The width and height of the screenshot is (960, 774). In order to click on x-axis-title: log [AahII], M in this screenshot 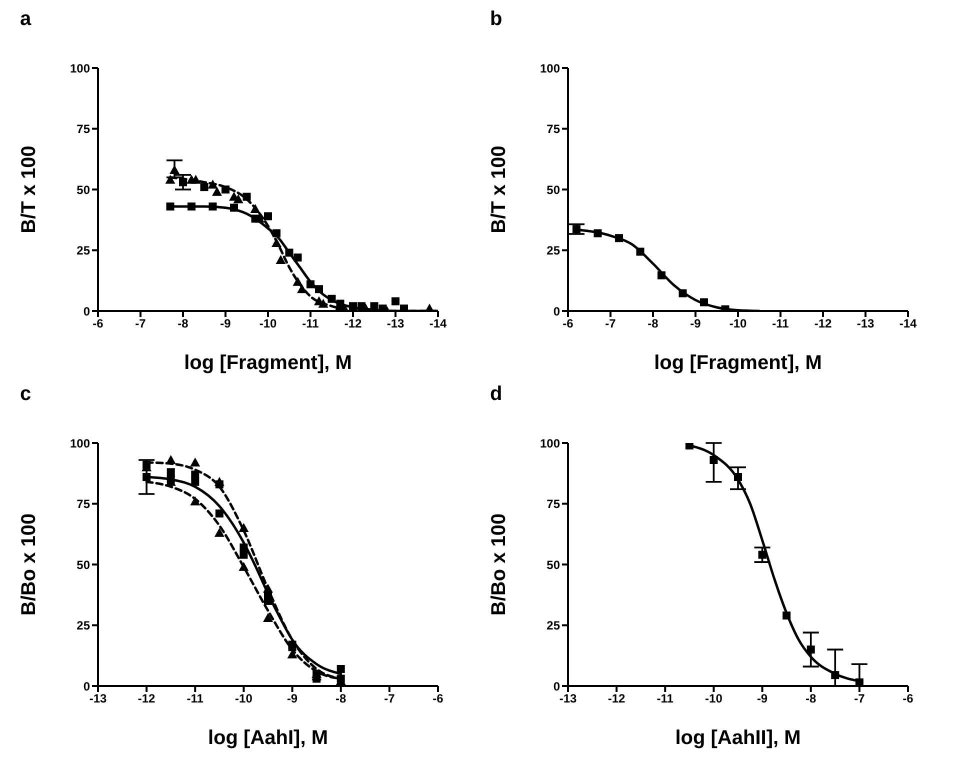, I will do `click(738, 738)`.